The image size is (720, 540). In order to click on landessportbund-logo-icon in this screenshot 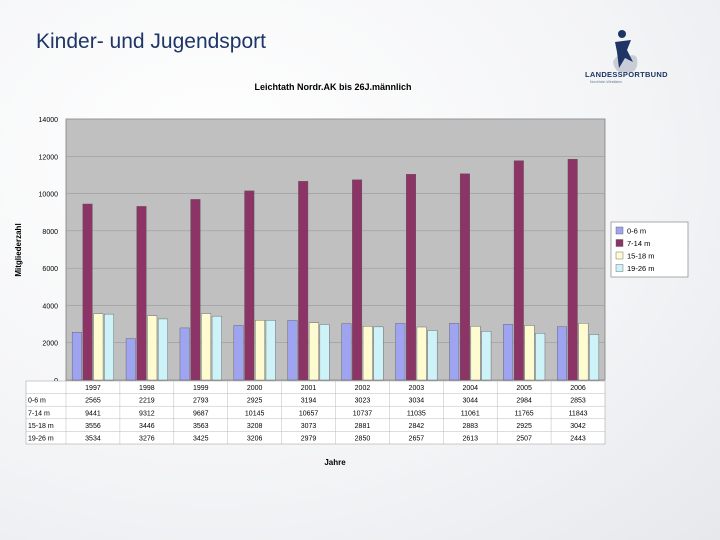, I will do `click(625, 51)`.